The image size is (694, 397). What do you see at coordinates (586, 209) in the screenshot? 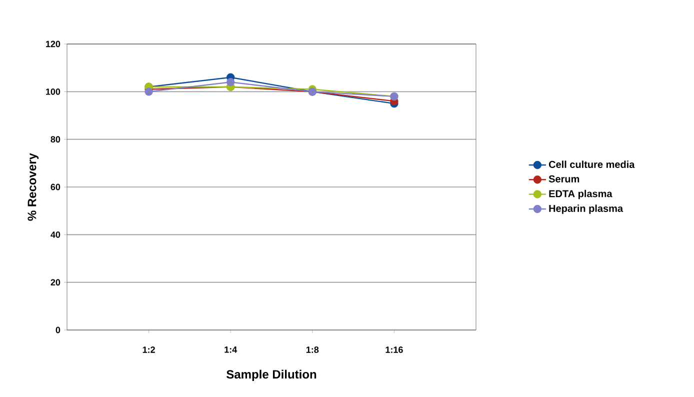
I see `legend-label: Heparin plasma` at bounding box center [586, 209].